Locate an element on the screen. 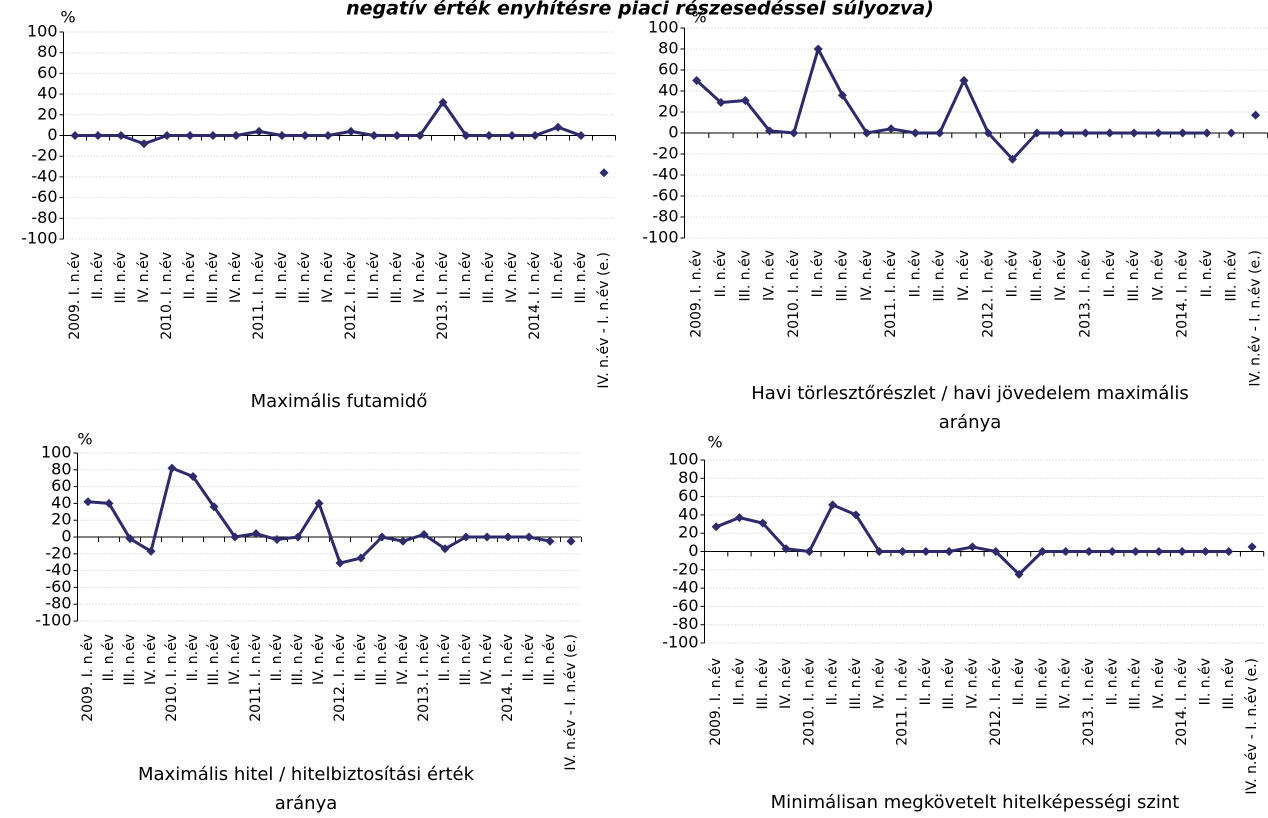  y-tick-label: -80 is located at coordinates (665, 216).